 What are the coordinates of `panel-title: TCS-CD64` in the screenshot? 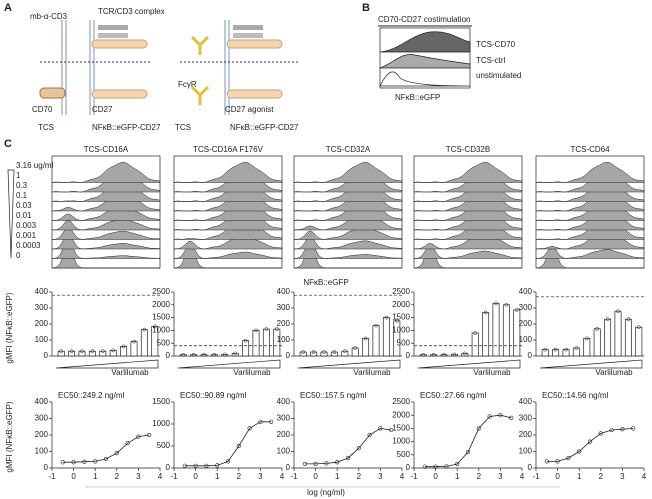 It's located at (590, 149).